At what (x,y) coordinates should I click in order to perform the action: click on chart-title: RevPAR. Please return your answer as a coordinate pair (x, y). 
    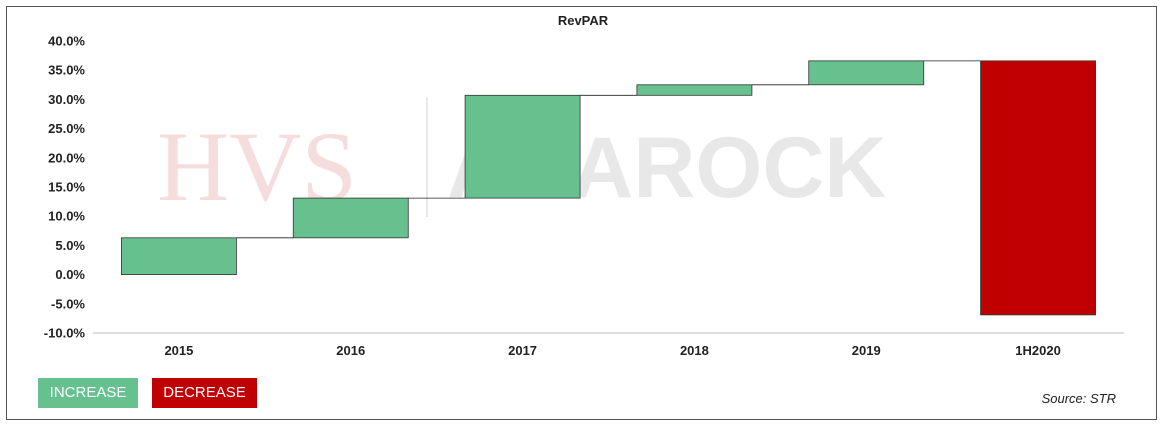
    Looking at the image, I should click on (583, 20).